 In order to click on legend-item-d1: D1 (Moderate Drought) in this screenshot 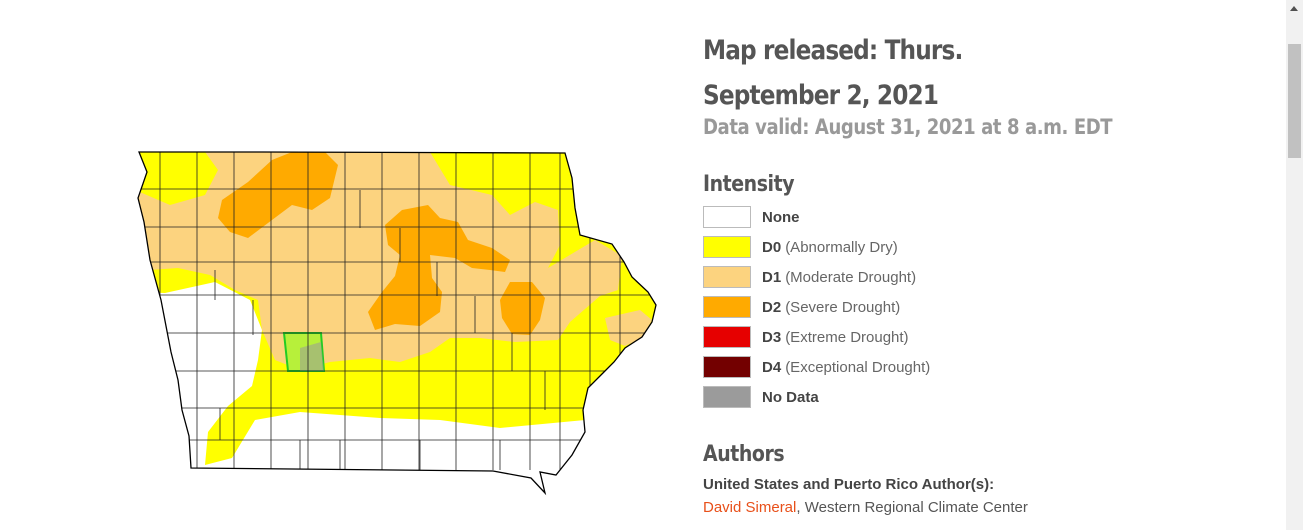, I will do `click(816, 277)`.